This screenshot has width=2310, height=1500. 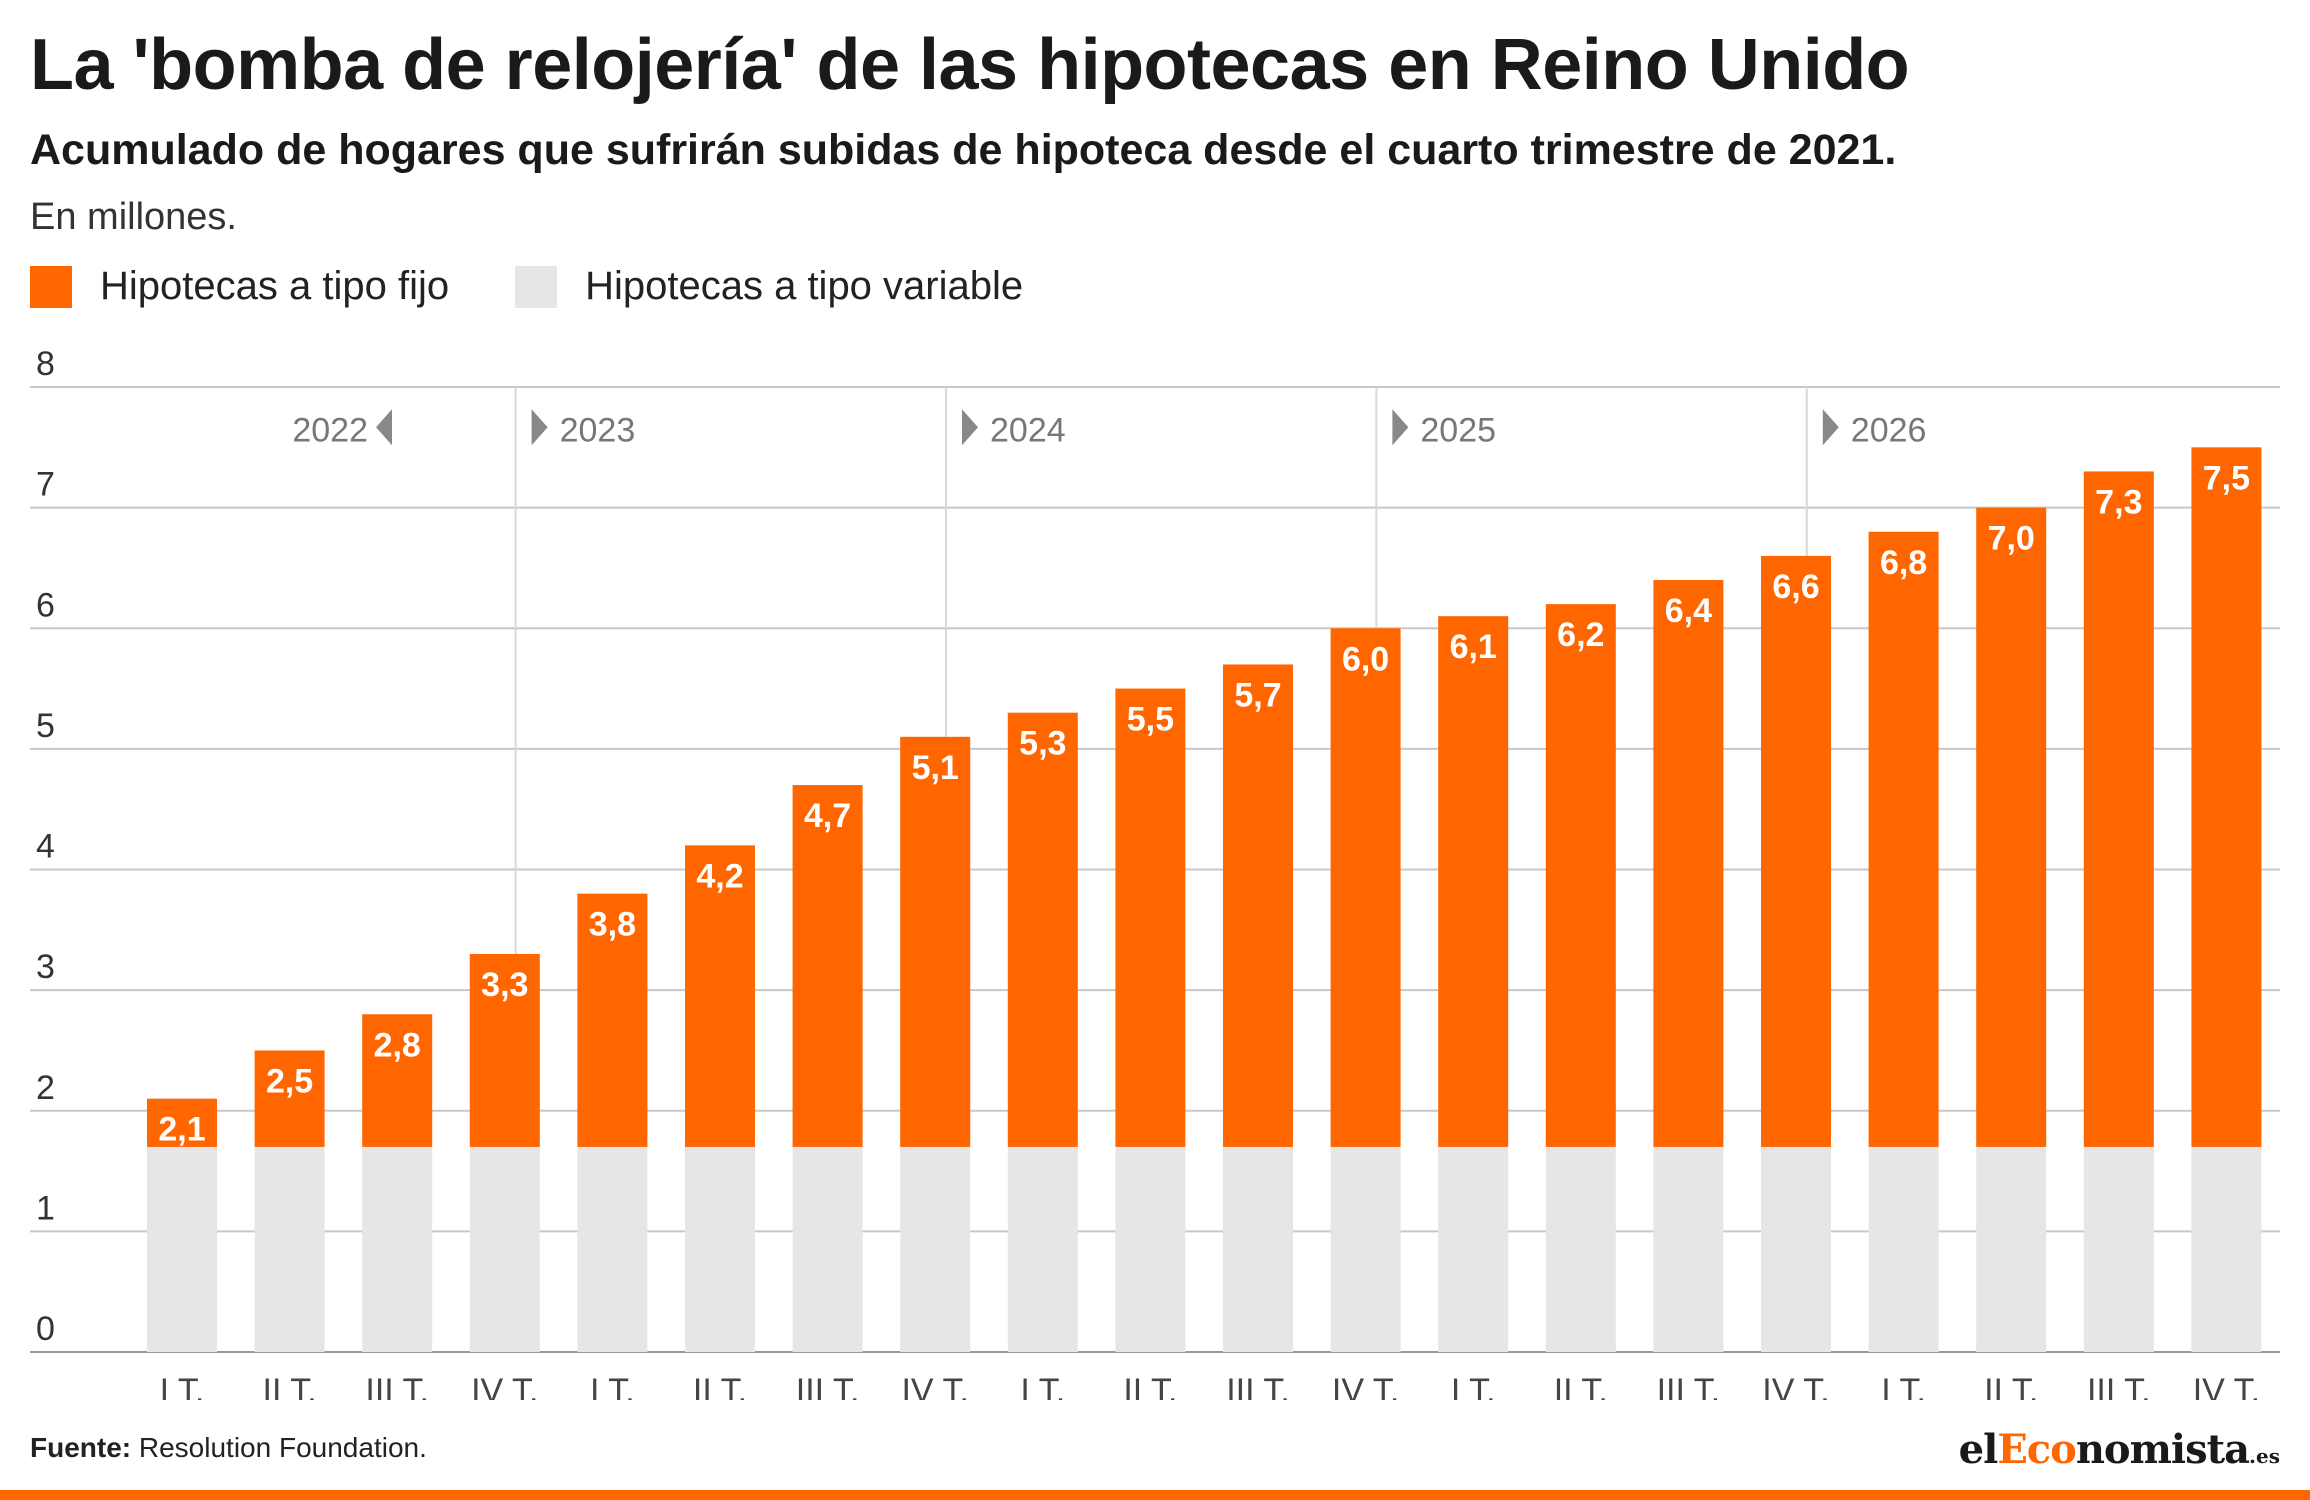 I want to click on x-tick-label-19: IV T., so click(x=2226, y=1386).